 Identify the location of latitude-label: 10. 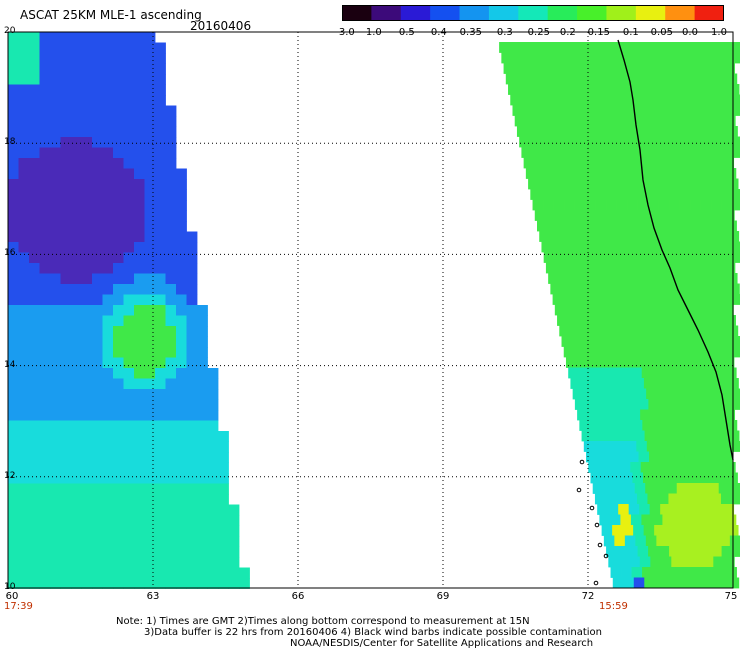
(10, 587).